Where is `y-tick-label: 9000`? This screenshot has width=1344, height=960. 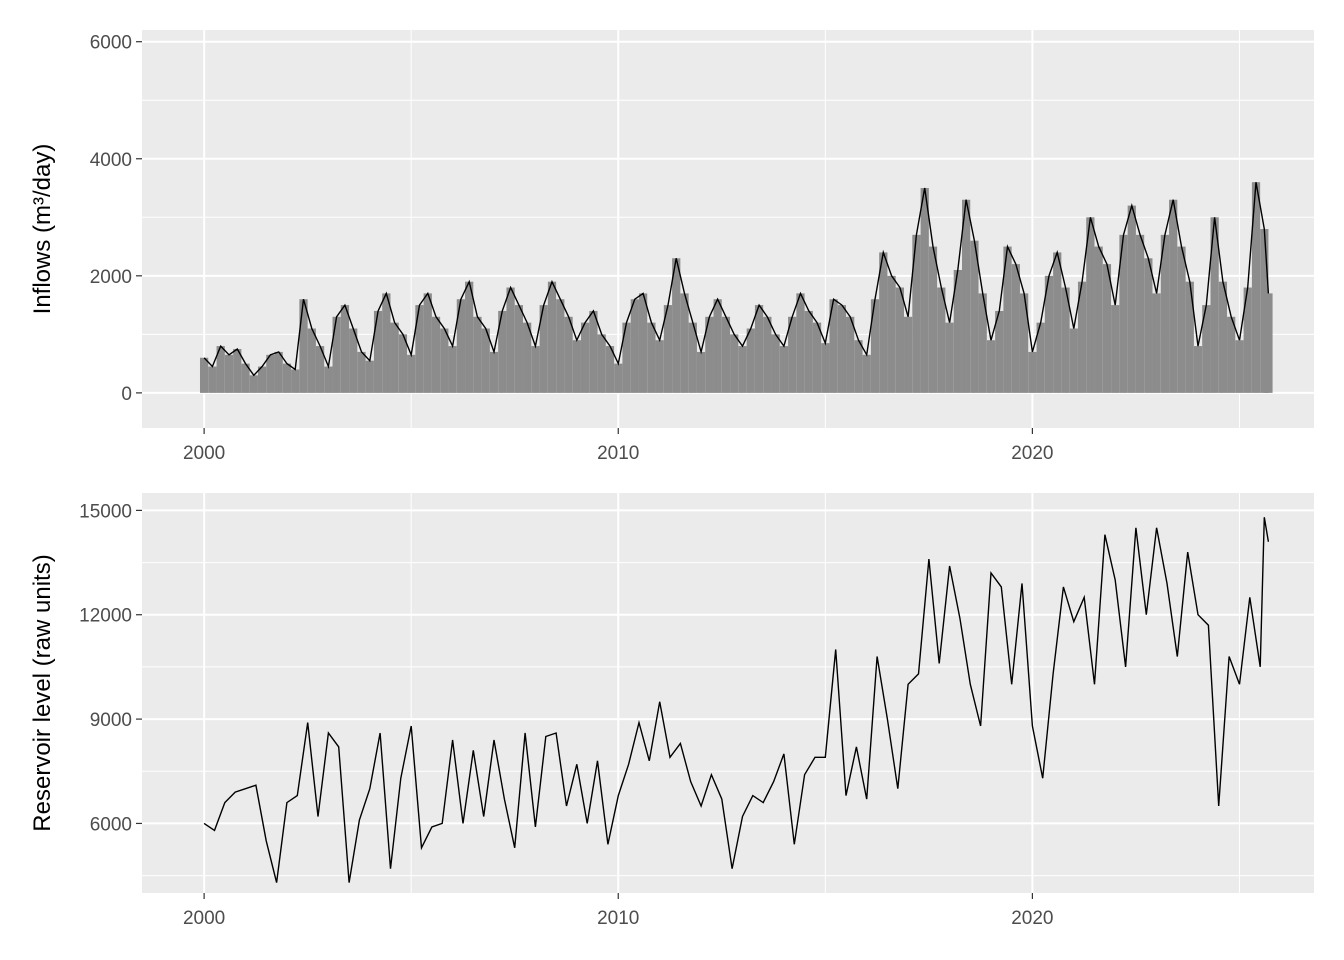
y-tick-label: 9000 is located at coordinates (111, 720).